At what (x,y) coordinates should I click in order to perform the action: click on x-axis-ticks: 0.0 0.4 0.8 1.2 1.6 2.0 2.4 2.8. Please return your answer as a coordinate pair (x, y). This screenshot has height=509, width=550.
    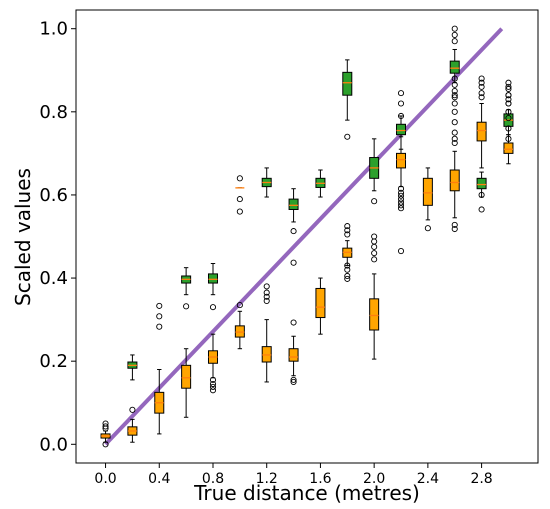
    Looking at the image, I should click on (293, 475).